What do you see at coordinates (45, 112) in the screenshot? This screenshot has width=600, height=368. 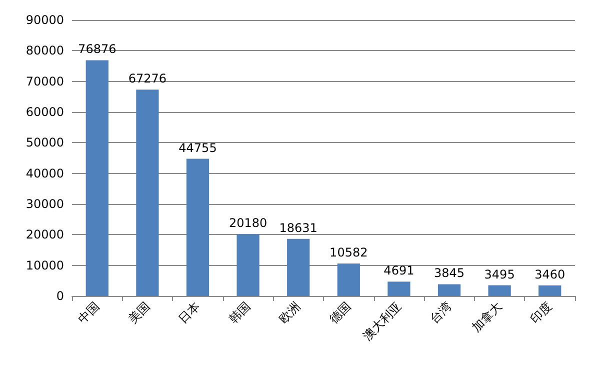 I see `y-tick-label: 60000` at bounding box center [45, 112].